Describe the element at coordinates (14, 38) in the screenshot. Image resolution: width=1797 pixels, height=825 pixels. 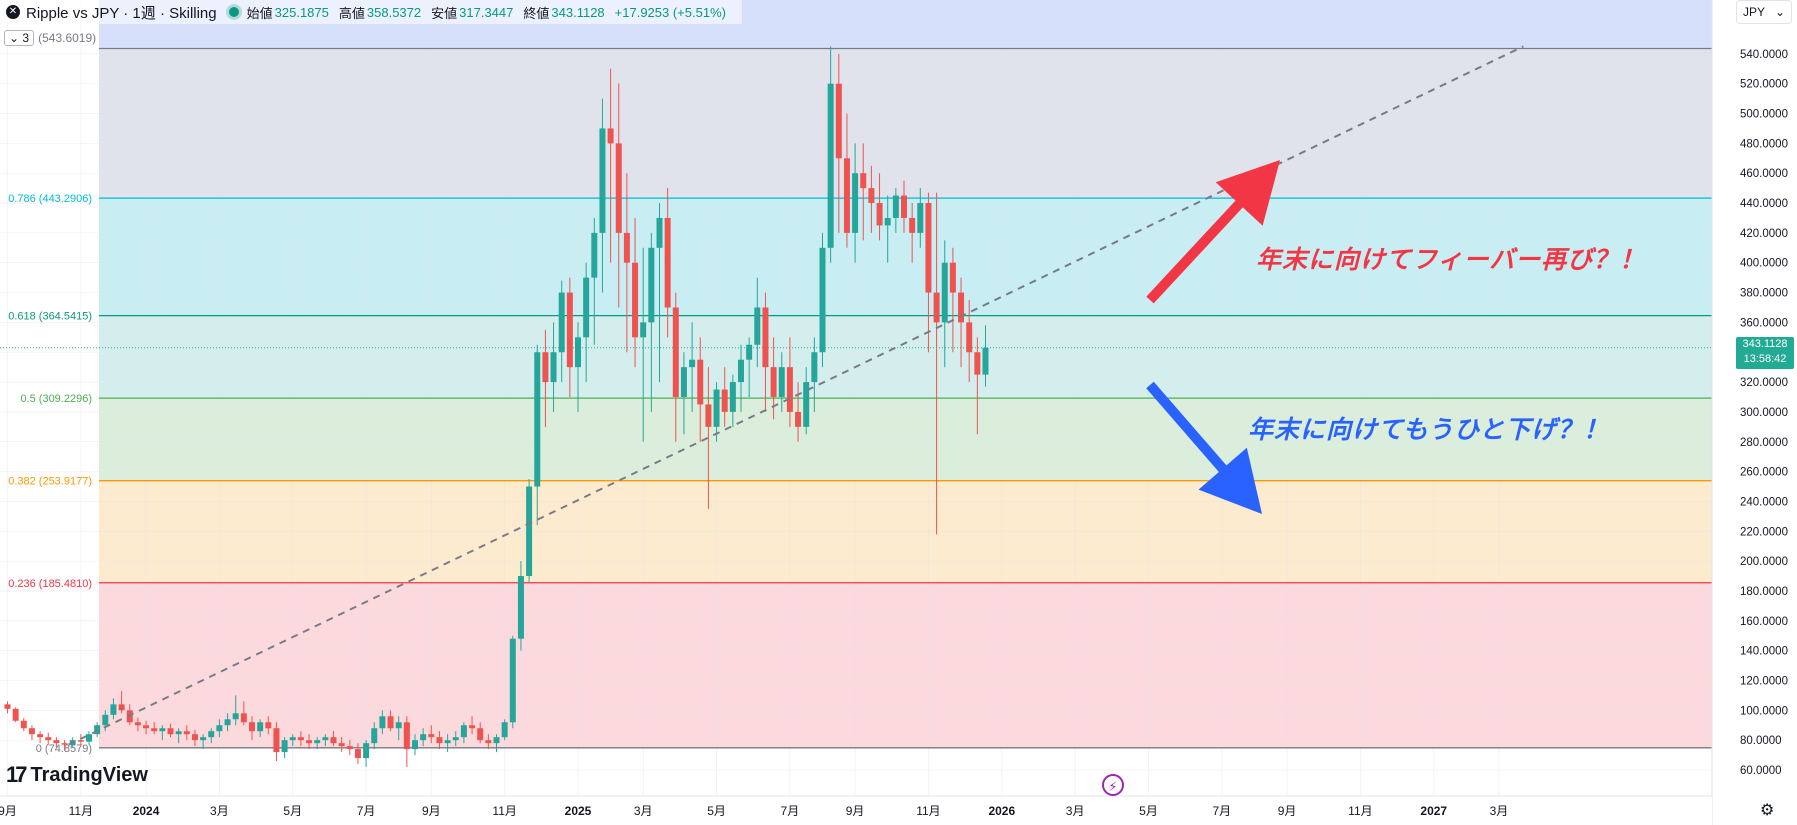
I see `chevron-down-icon: ⌄` at that location.